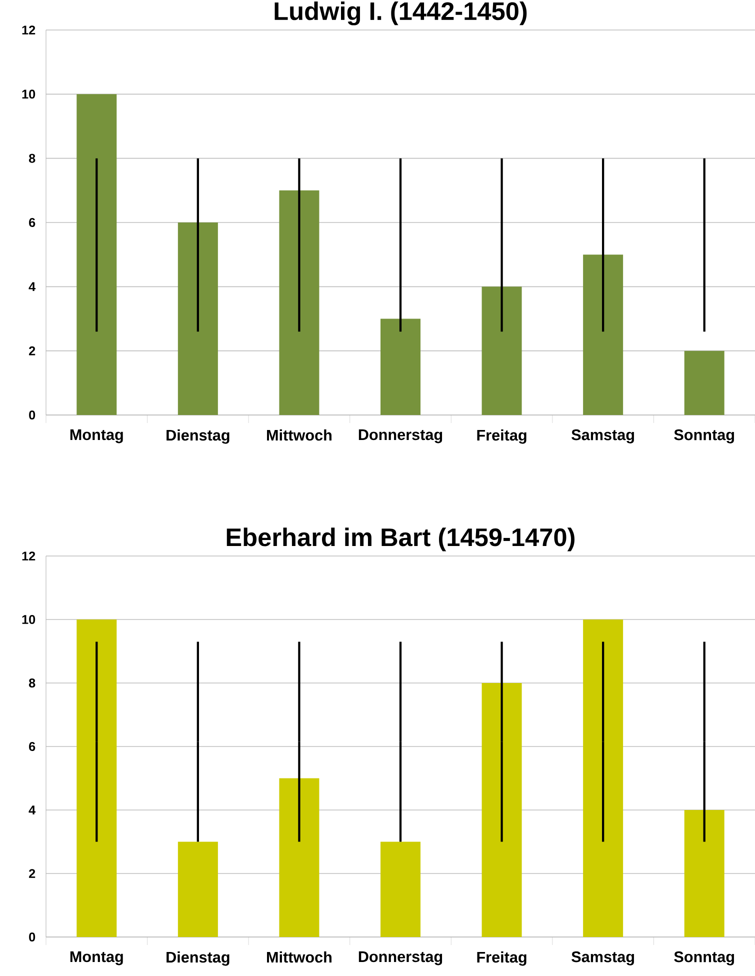 The width and height of the screenshot is (755, 976). I want to click on chart-title: Eberhard im Bart (1459-1470), so click(400, 540).